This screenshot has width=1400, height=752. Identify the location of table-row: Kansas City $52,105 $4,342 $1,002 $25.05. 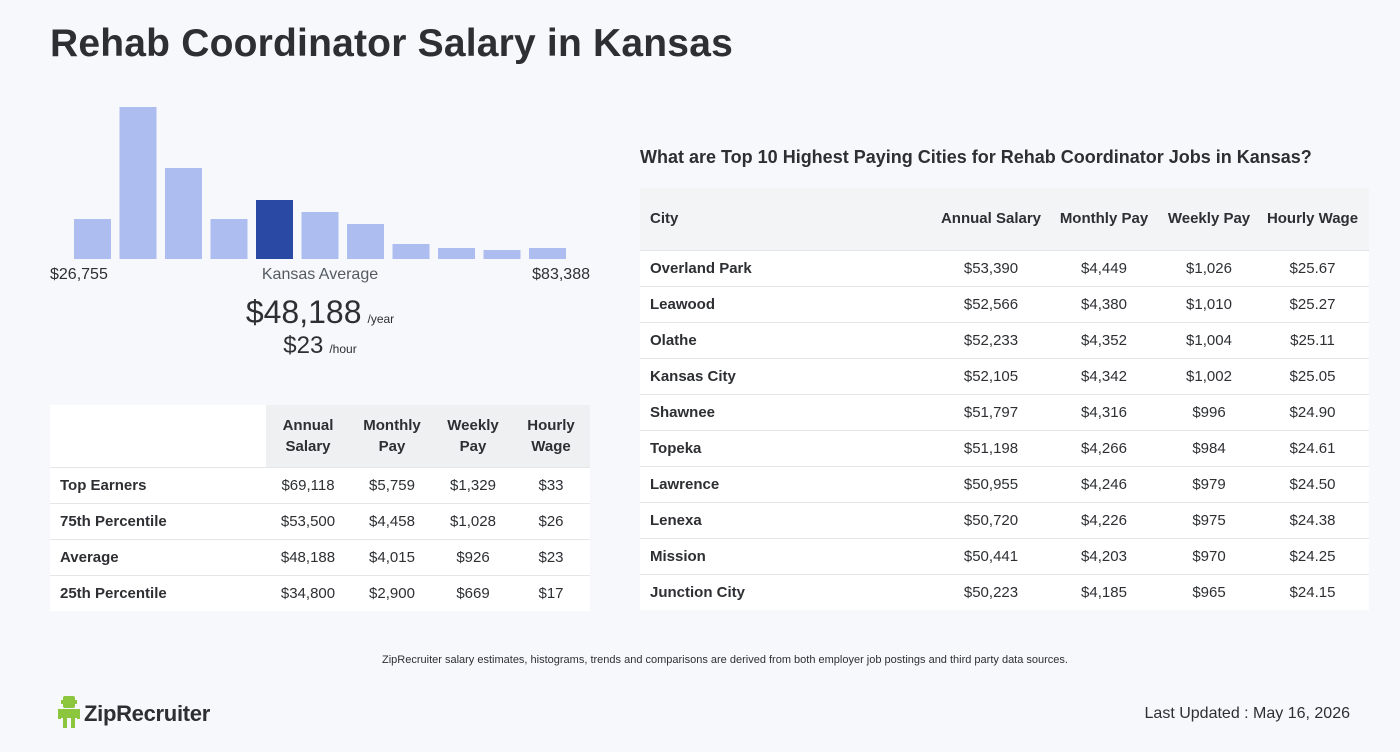
(1004, 375).